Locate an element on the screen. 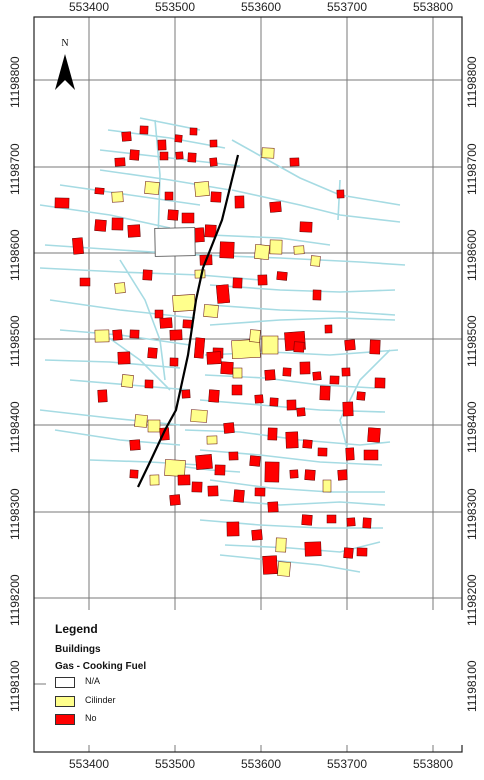 Image resolution: width=484 pixels, height=780 pixels. x-tick-label-bottom: 553700 is located at coordinates (347, 764).